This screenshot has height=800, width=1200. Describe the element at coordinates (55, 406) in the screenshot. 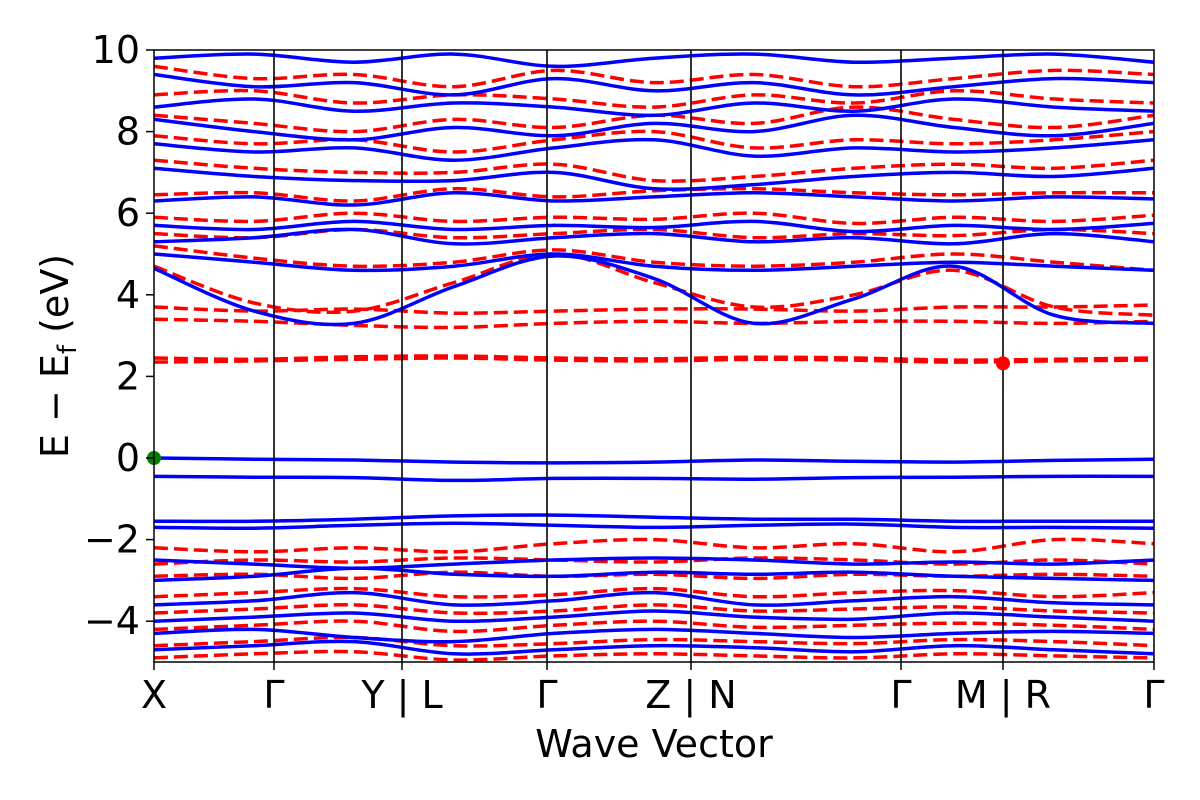

I see `y-axis-label-main: E − E` at that location.